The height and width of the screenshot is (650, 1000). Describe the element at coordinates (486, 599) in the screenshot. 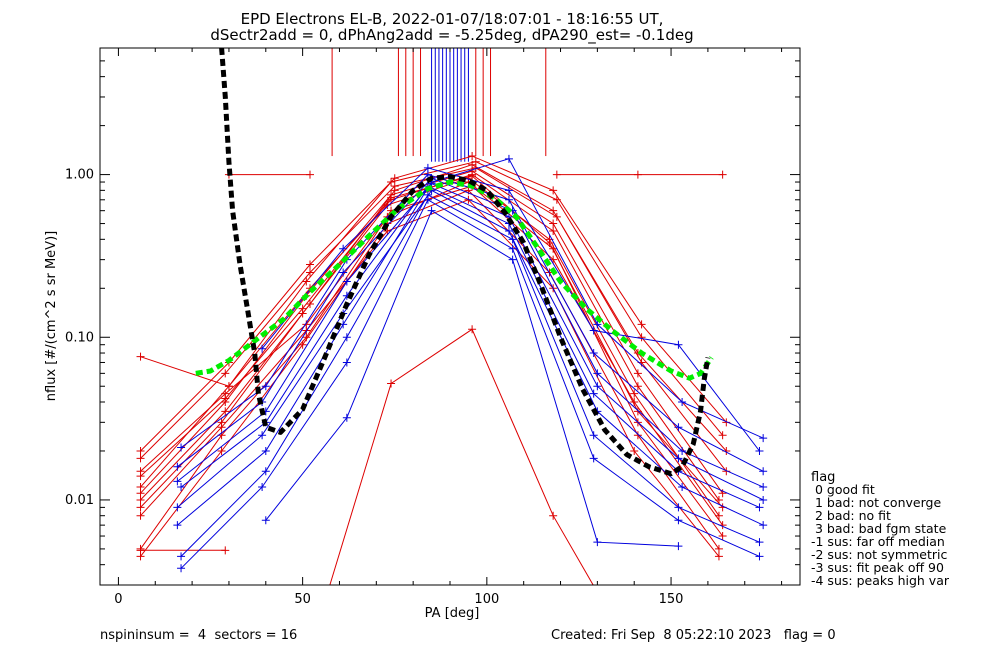

I see `x-tick-label: 100` at that location.